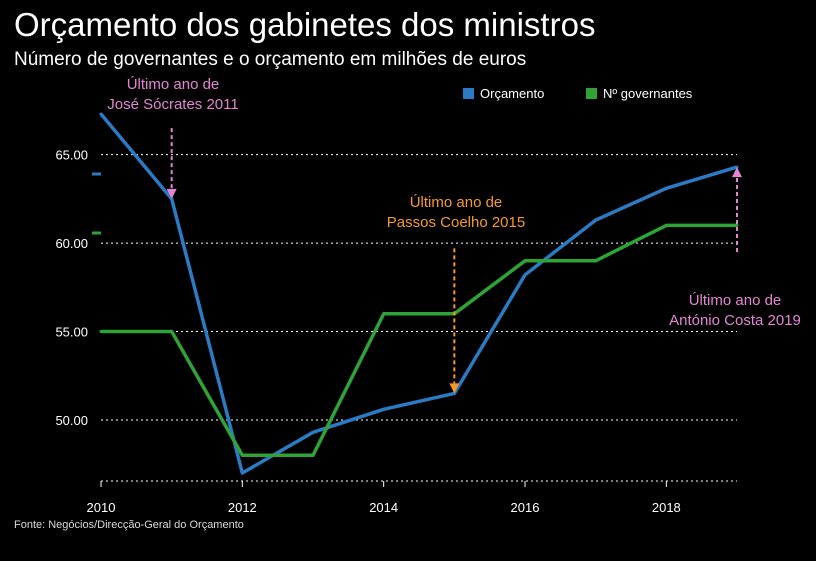  I want to click on annotation-costa-line1: Último ano de, so click(735, 300).